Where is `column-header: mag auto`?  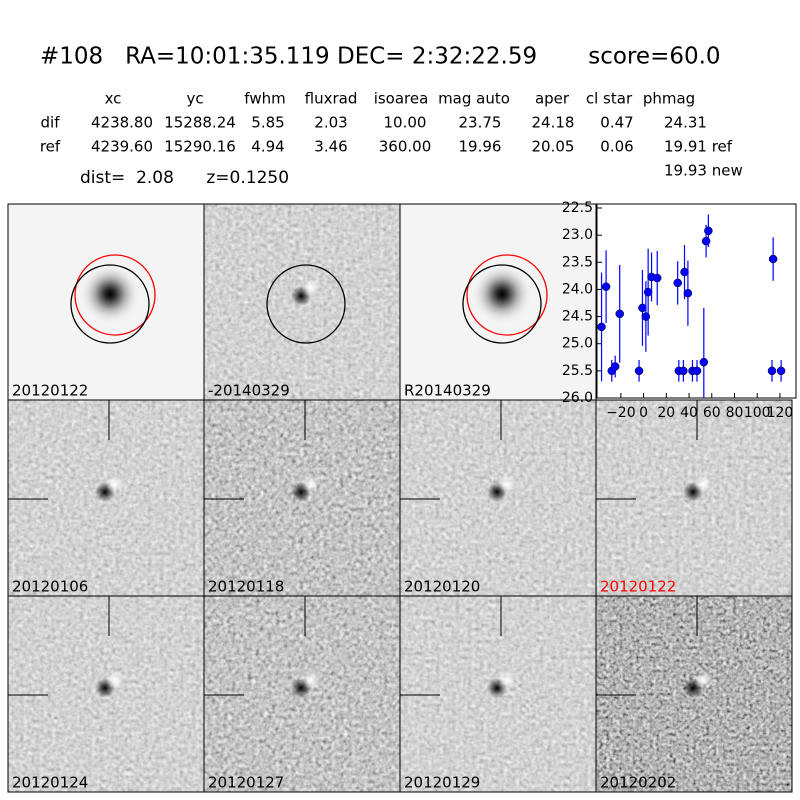
column-header: mag auto is located at coordinates (474, 99).